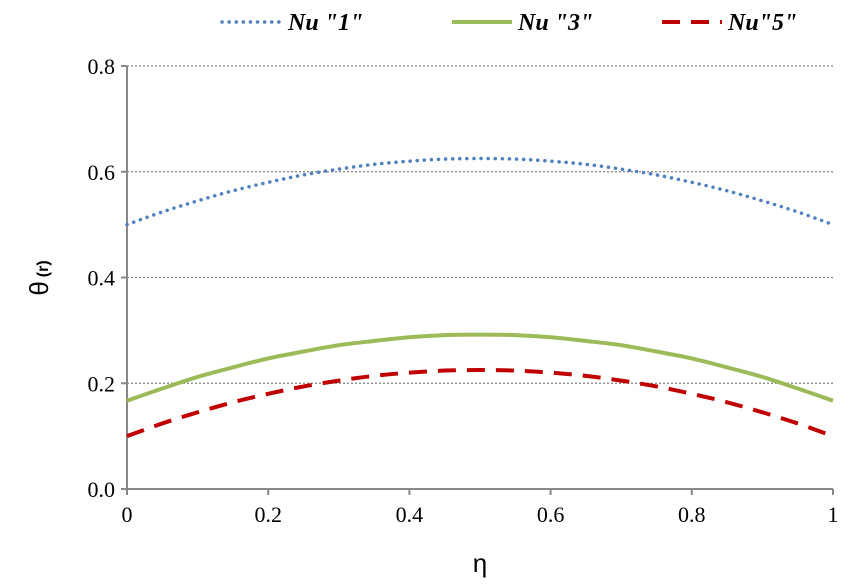 The height and width of the screenshot is (587, 850). What do you see at coordinates (102, 489) in the screenshot?
I see `y-tick-label: 0.0` at bounding box center [102, 489].